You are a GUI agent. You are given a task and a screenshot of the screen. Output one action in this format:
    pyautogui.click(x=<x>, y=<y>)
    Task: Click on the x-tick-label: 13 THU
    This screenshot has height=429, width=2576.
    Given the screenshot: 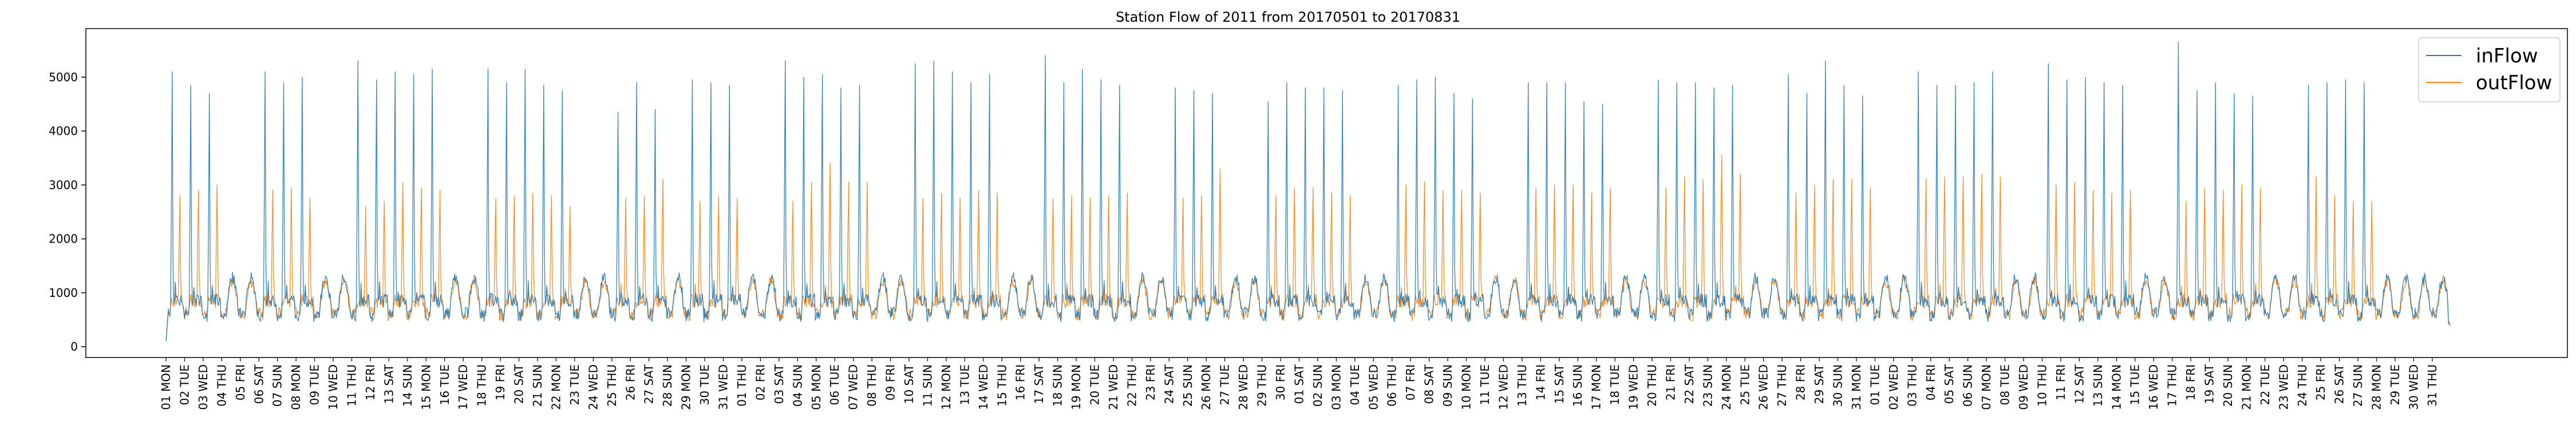 What is the action you would take?
    pyautogui.click(x=1522, y=385)
    